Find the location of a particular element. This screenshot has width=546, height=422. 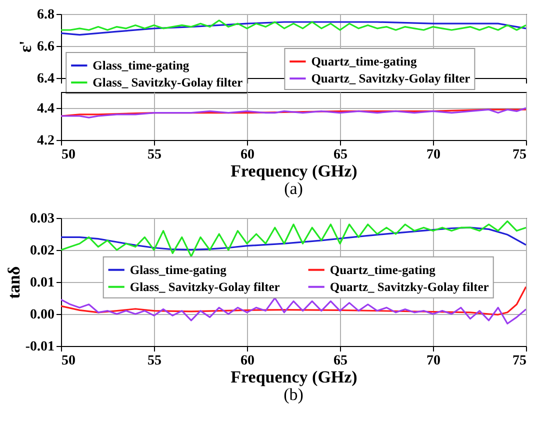

y-tick-label: 4.4 is located at coordinates (45, 109).